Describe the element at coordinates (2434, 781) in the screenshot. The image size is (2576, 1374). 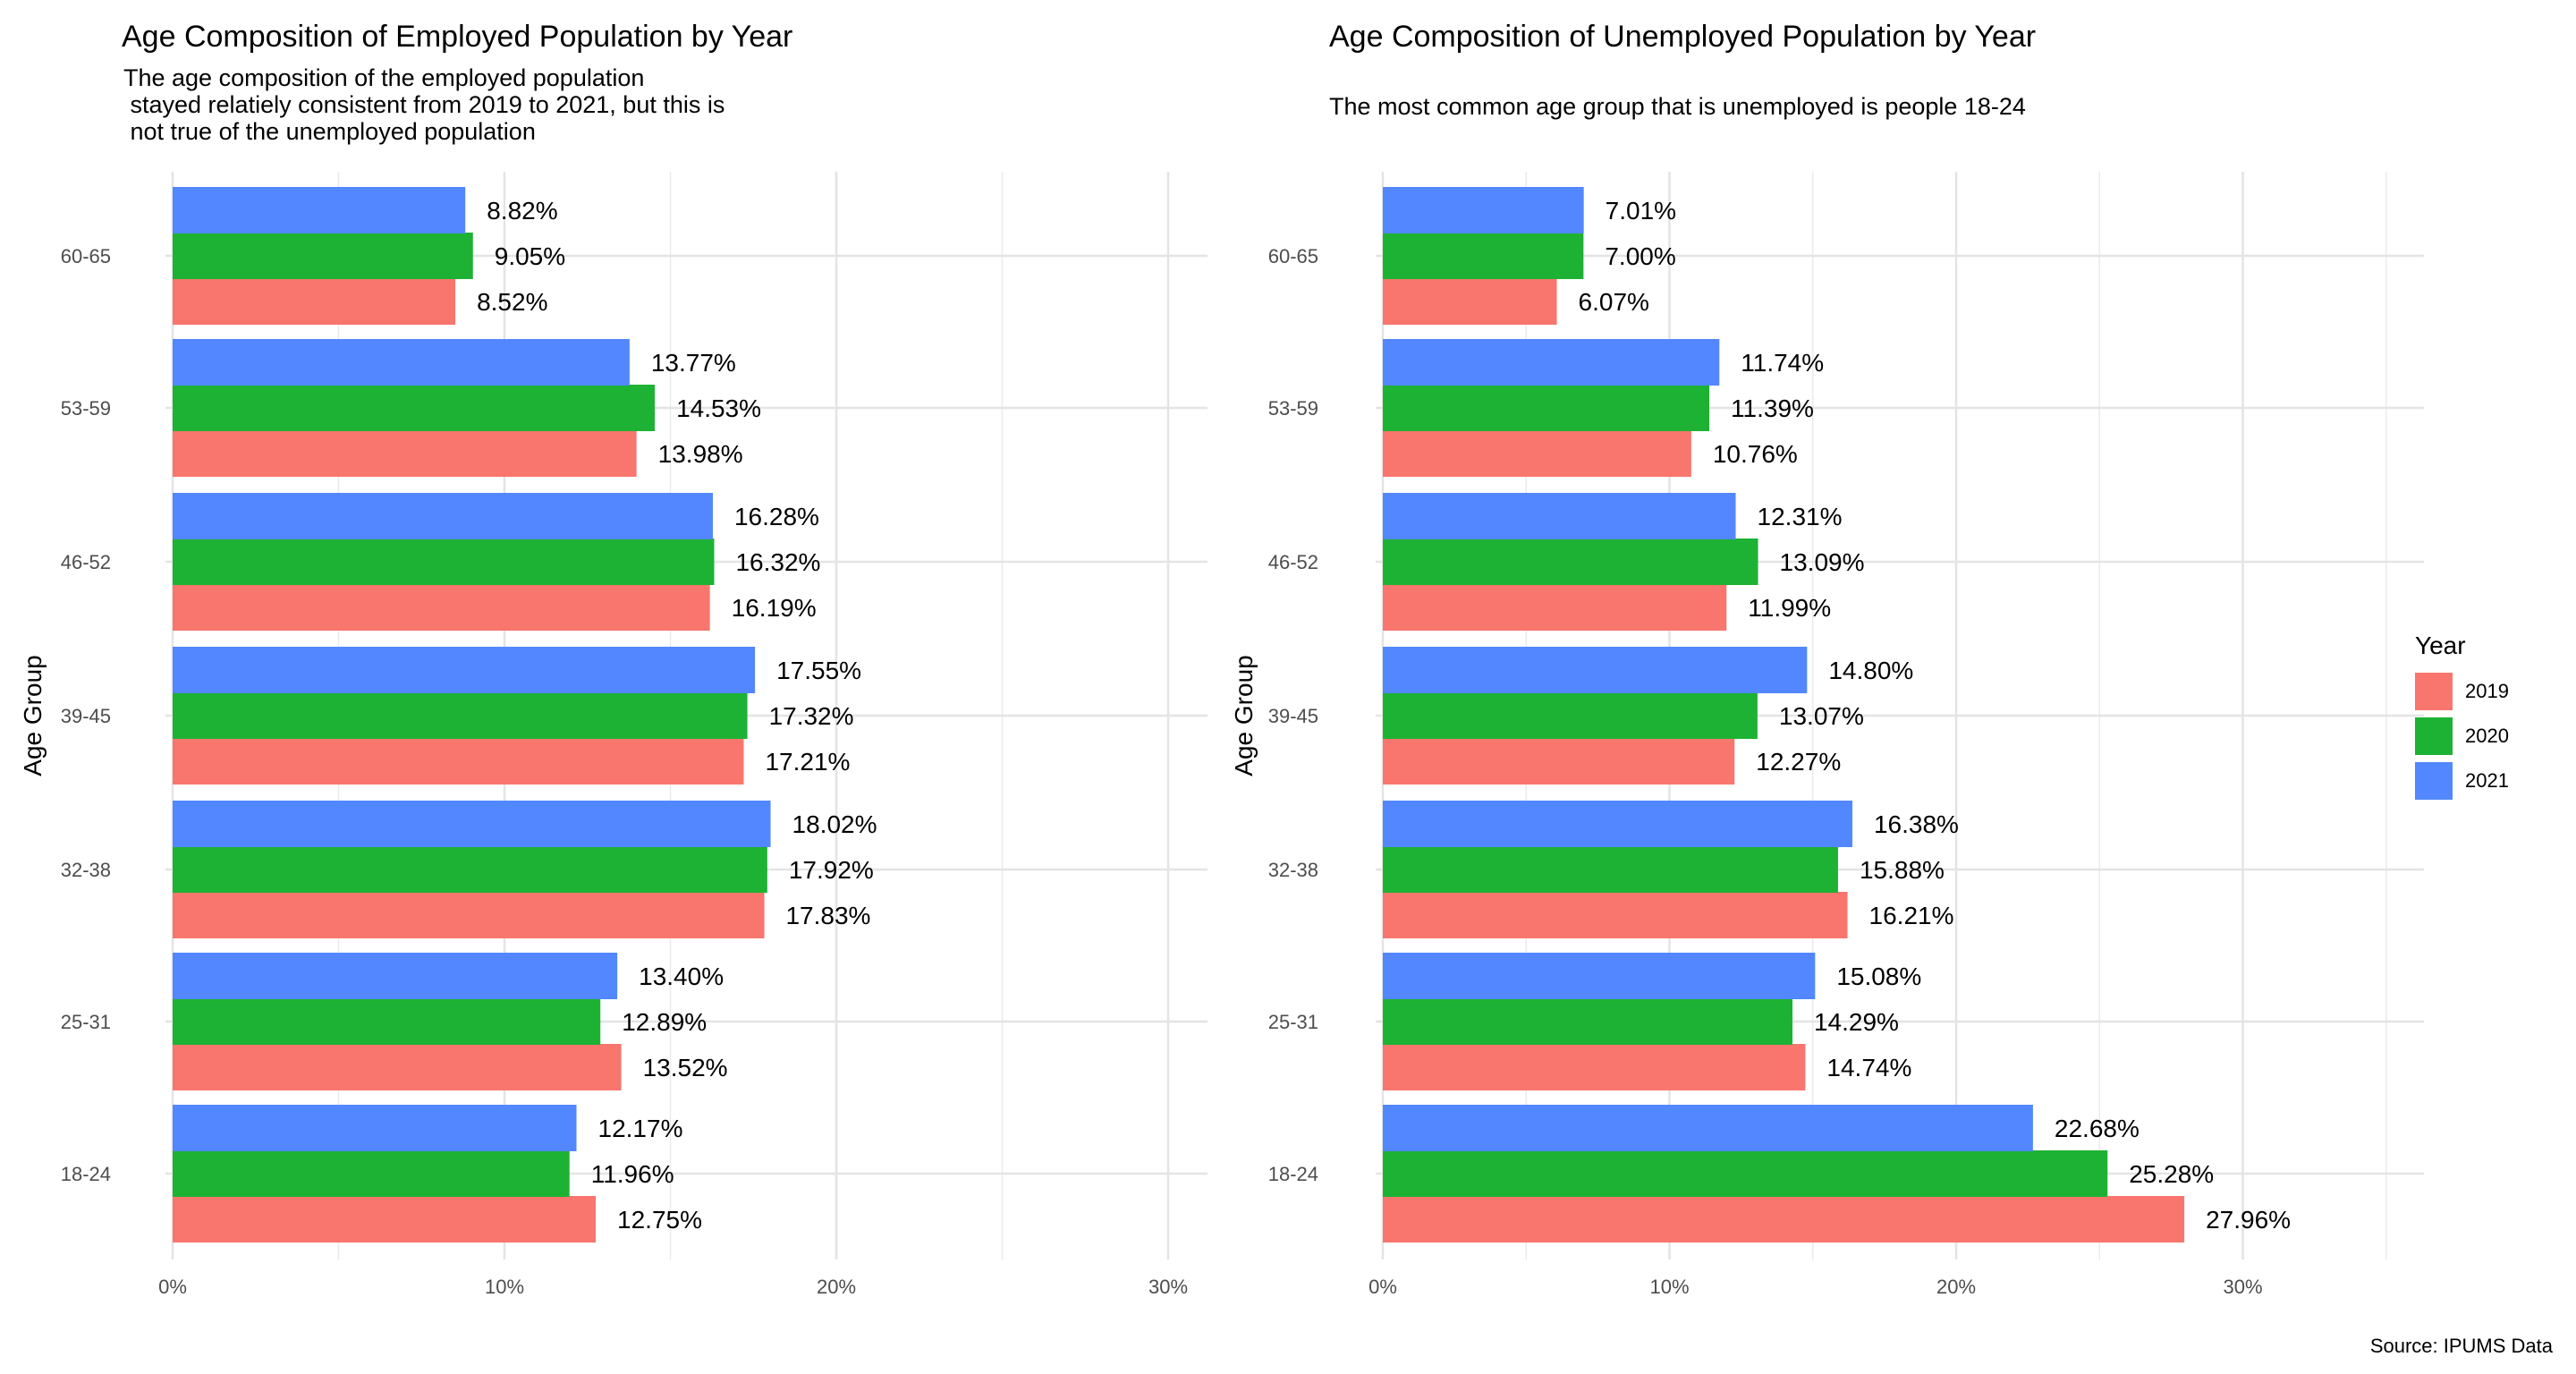
I see `legend-swatch-2021` at that location.